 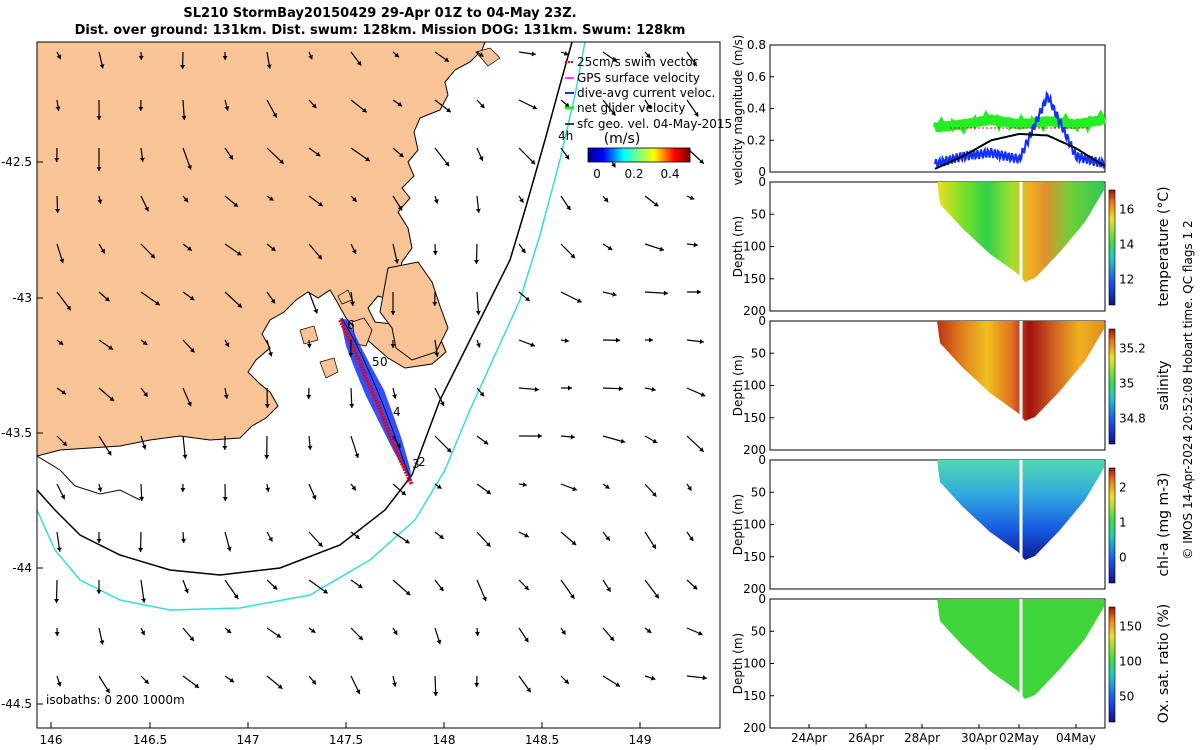 What do you see at coordinates (1126, 210) in the screenshot?
I see `temperature-colorbar-tick: 16` at bounding box center [1126, 210].